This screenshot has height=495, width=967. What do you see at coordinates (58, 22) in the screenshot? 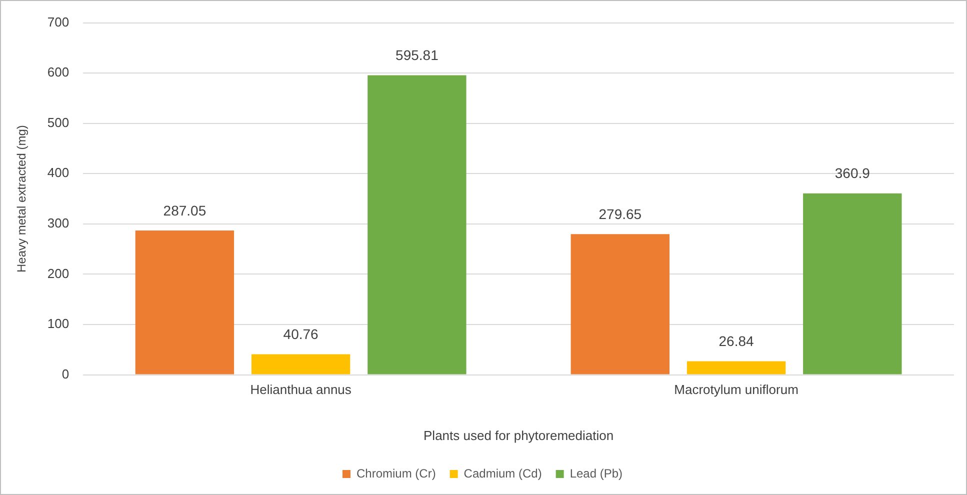
I see `y-tick-label: 700` at bounding box center [58, 22].